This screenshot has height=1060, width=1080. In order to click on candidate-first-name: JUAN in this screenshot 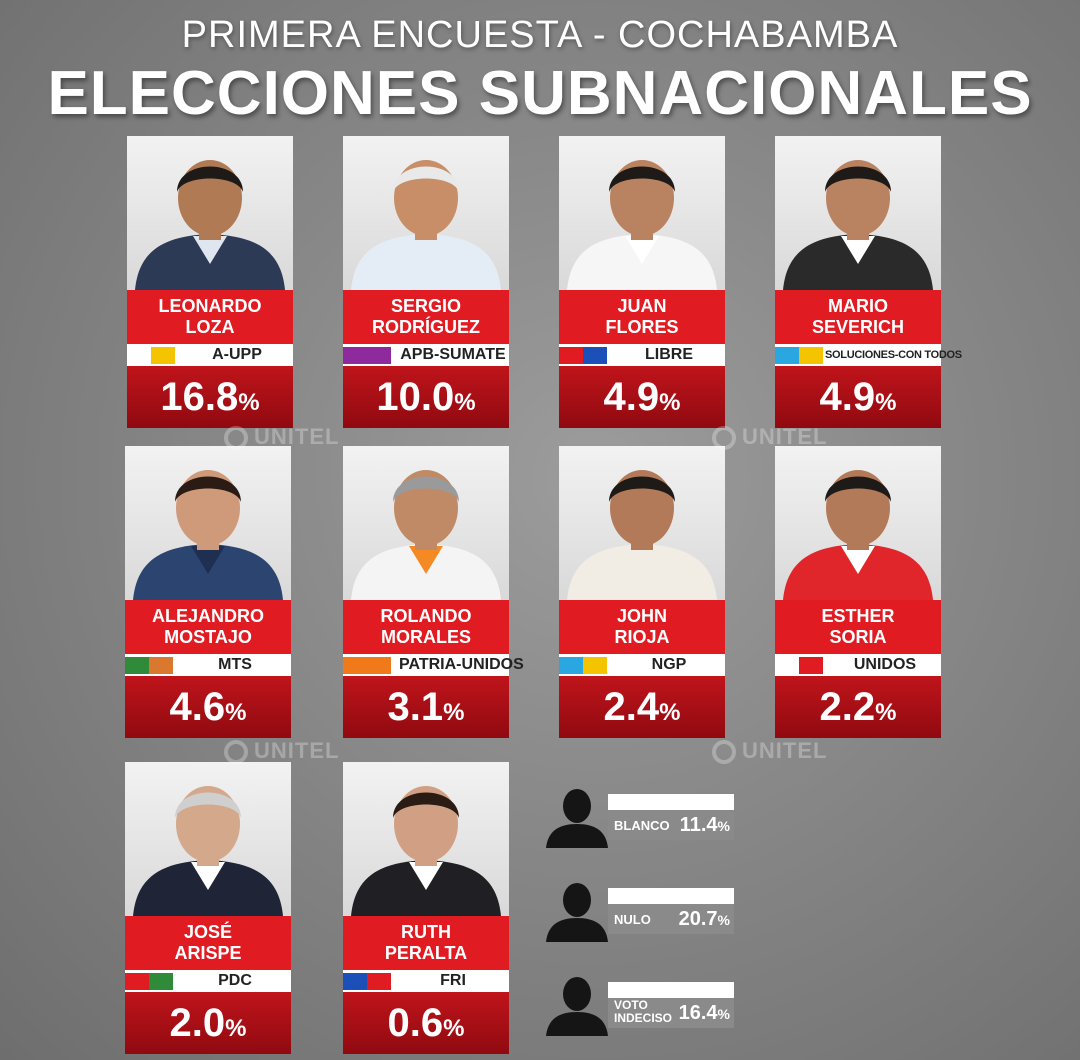, I will do `click(642, 306)`.